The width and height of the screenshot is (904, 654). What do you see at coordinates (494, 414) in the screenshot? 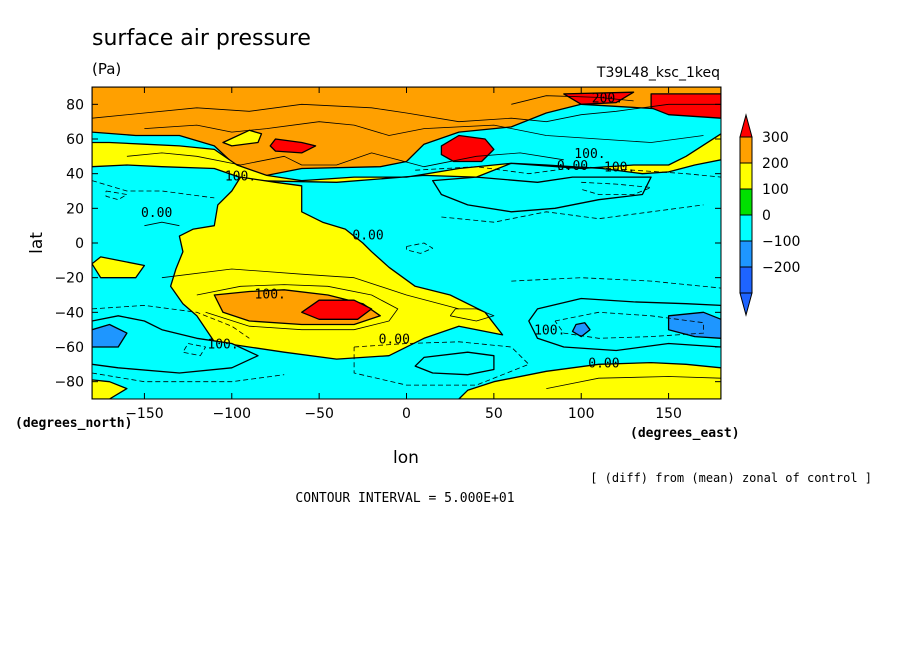
I see `x-tick-label: 50` at bounding box center [494, 414].